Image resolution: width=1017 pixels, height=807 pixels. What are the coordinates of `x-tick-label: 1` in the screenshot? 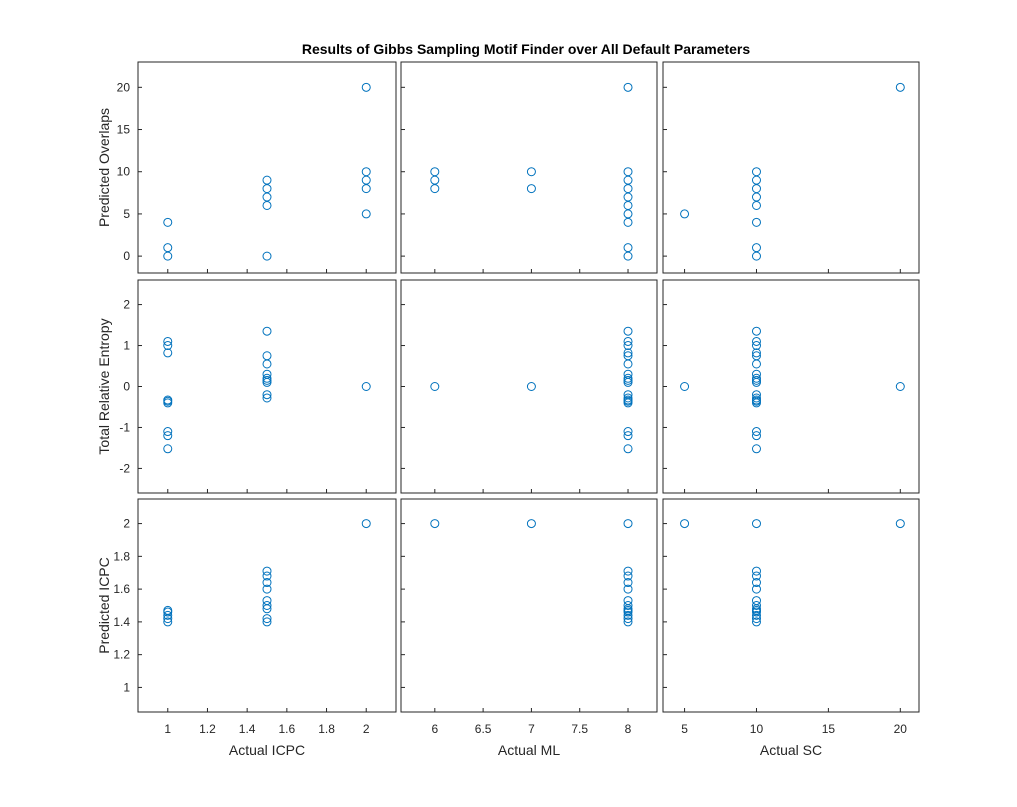 It's located at (167, 729).